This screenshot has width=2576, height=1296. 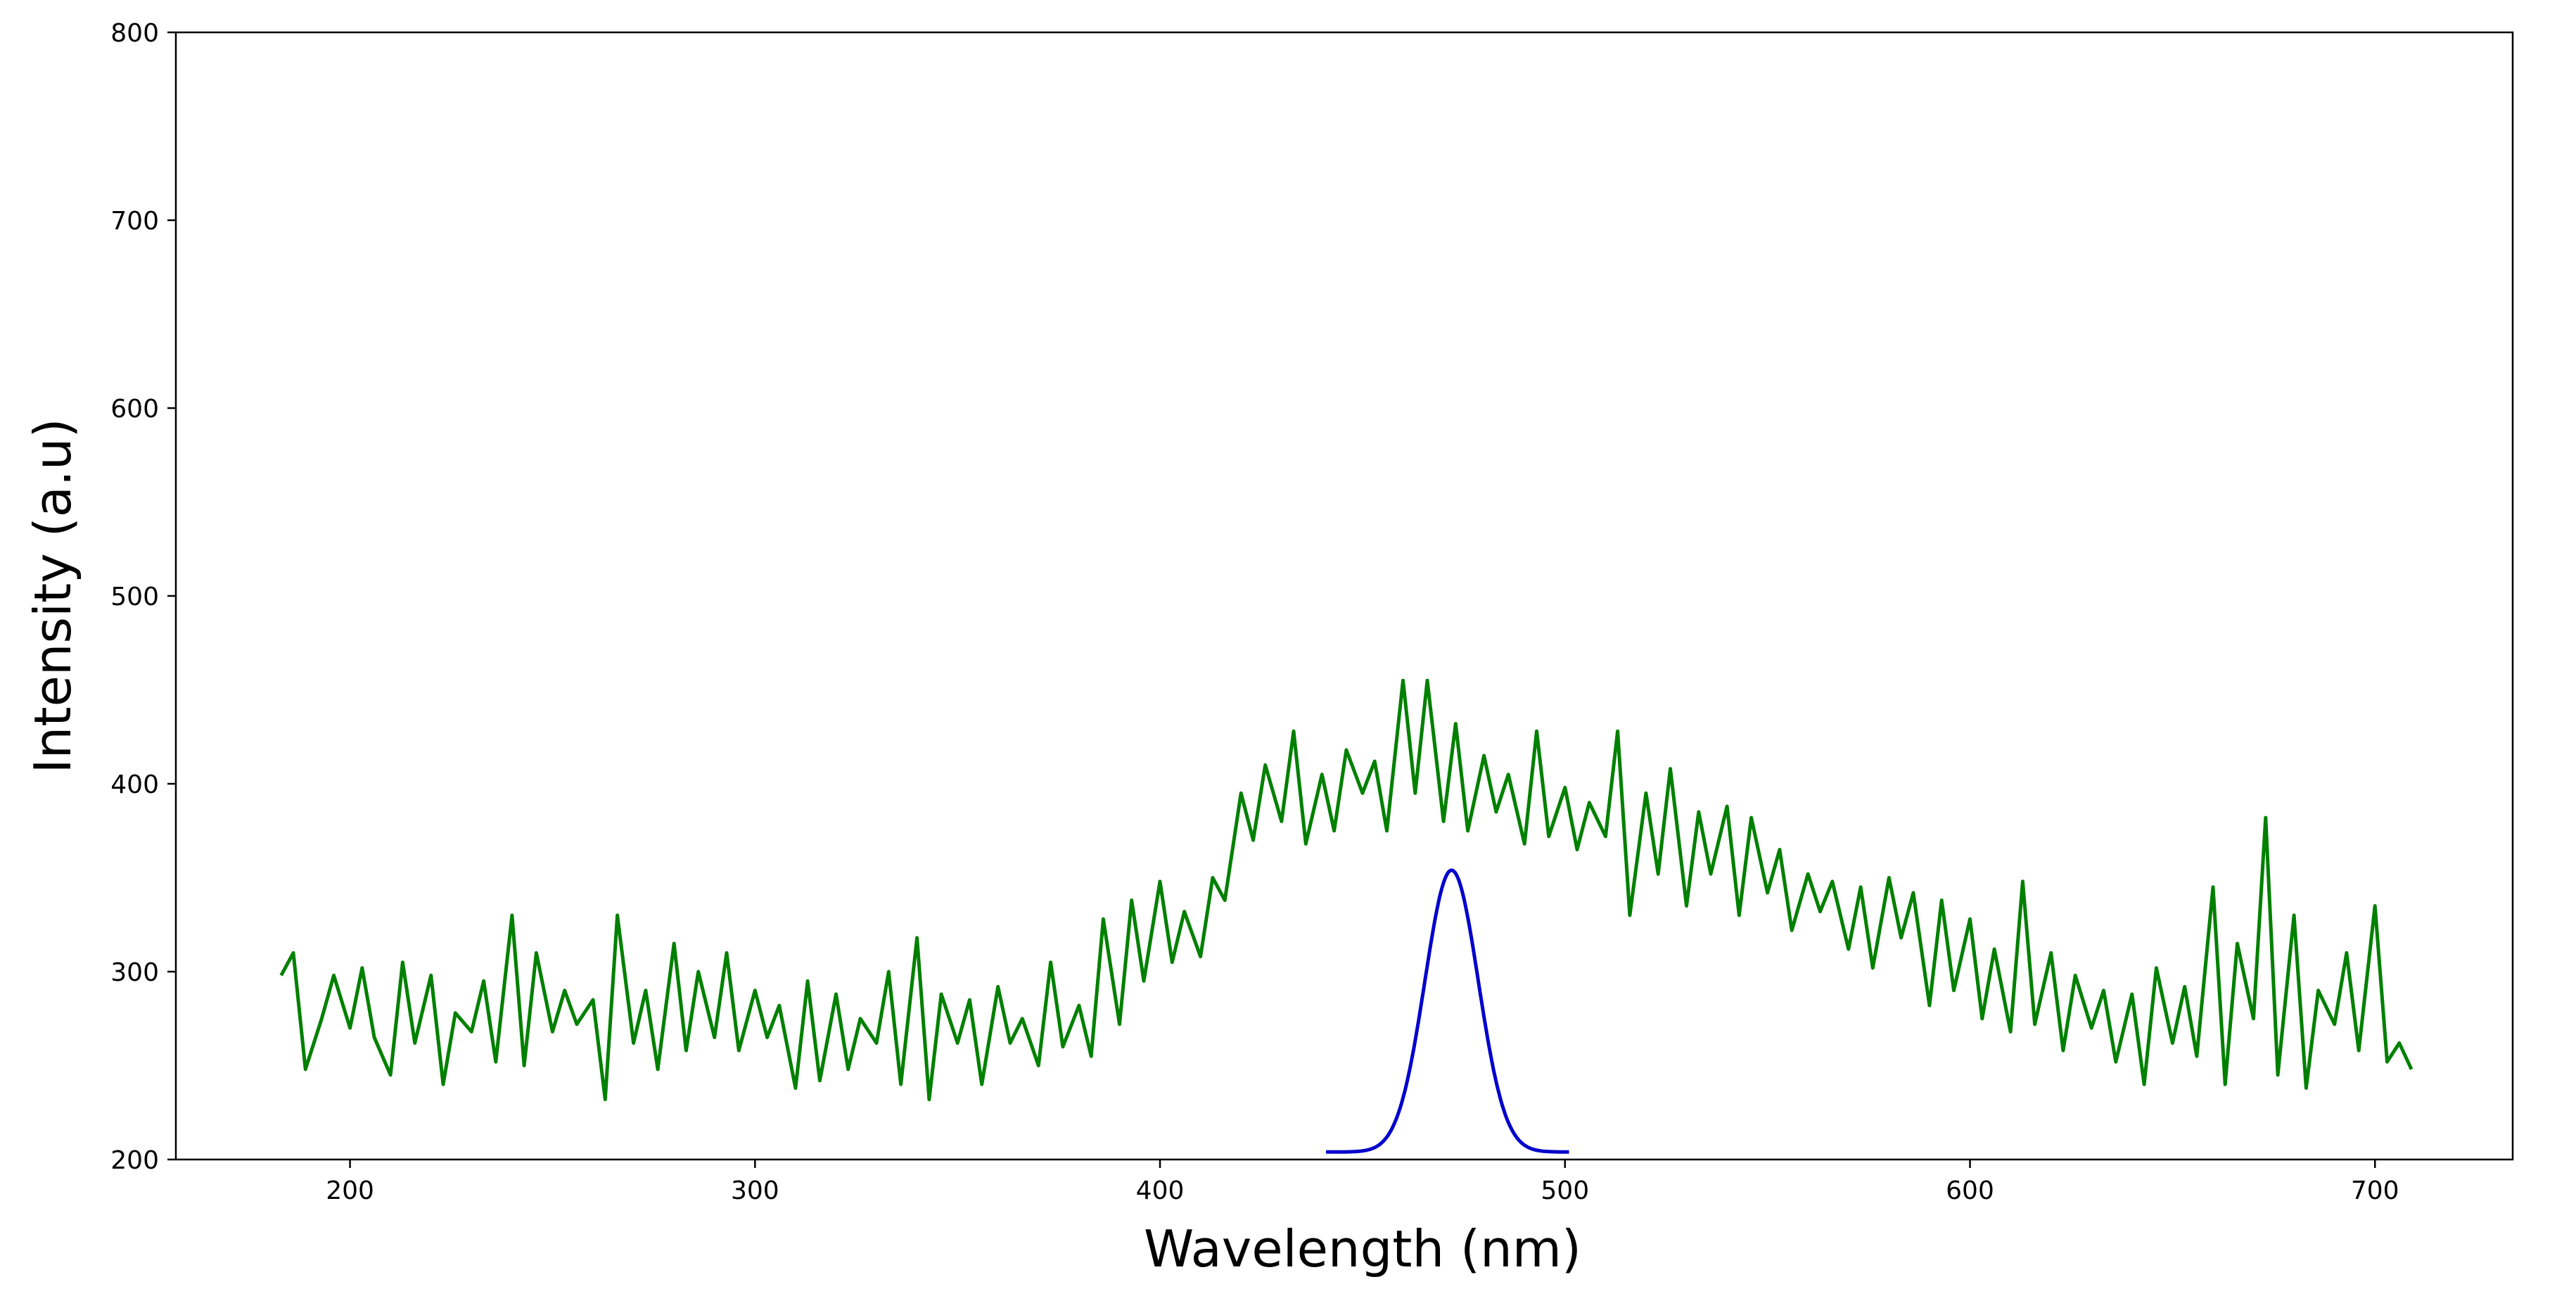 What do you see at coordinates (350, 1190) in the screenshot?
I see `x-tick-label: 200` at bounding box center [350, 1190].